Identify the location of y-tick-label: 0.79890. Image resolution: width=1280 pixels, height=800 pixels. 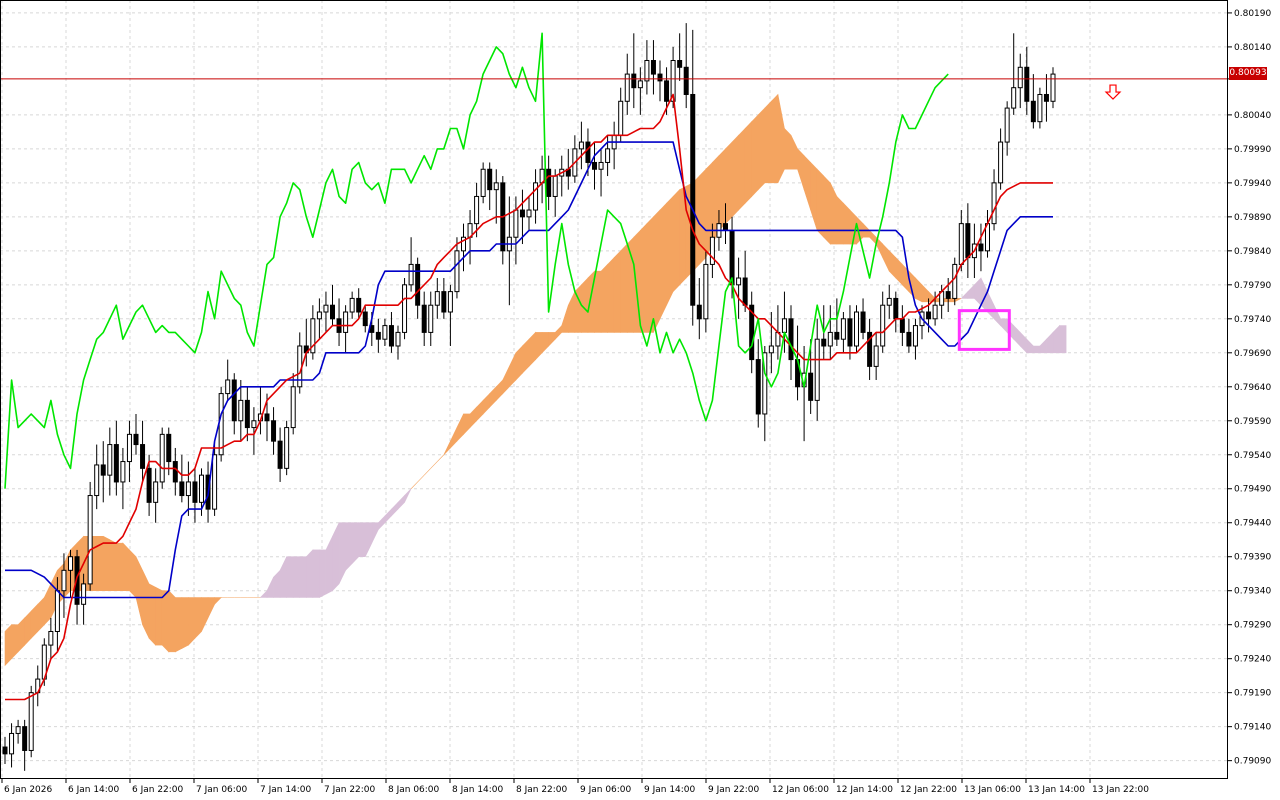
(1252, 218).